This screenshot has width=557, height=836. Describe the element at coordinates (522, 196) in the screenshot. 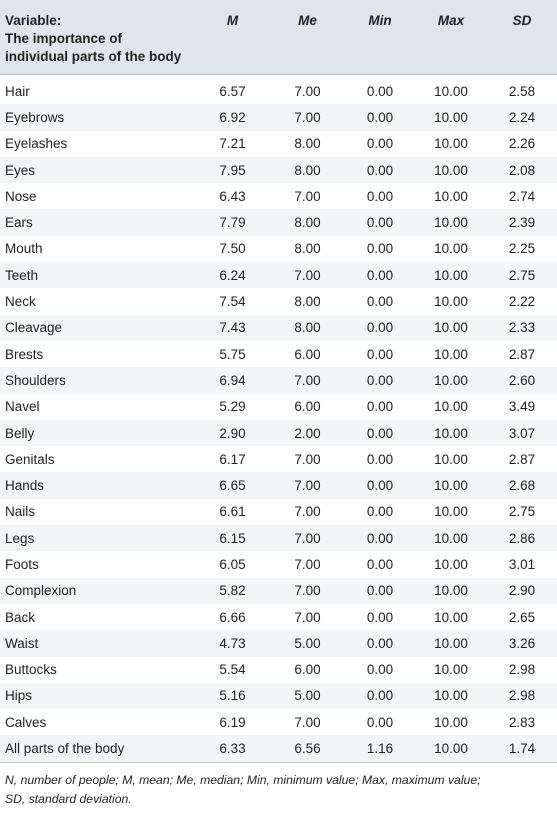

I see `sd-value-cell: 2.74` at that location.